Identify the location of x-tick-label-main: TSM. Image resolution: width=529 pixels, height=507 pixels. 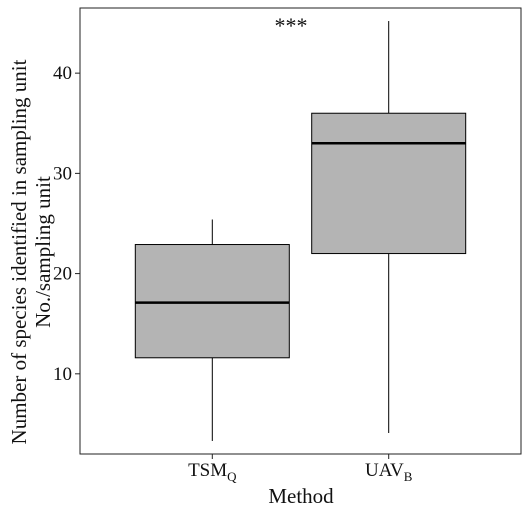
(207, 470).